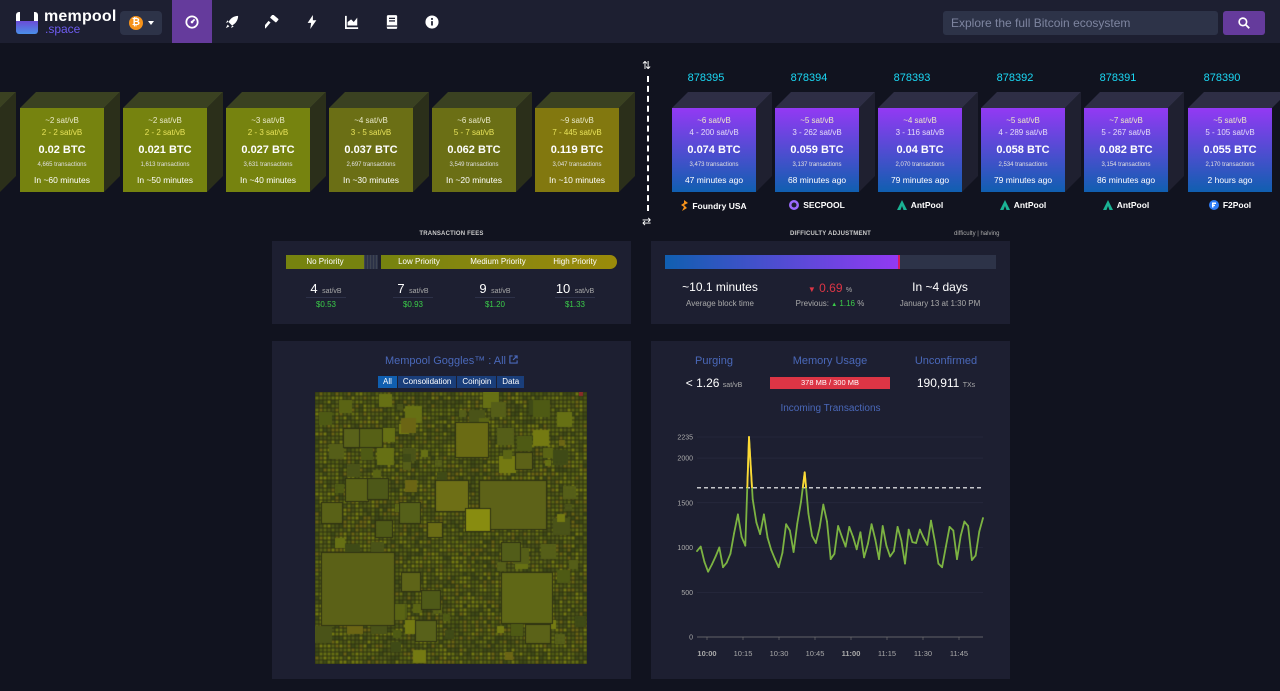 Image resolution: width=1280 pixels, height=691 pixels. What do you see at coordinates (706, 78) in the screenshot?
I see `block-height: 878395` at bounding box center [706, 78].